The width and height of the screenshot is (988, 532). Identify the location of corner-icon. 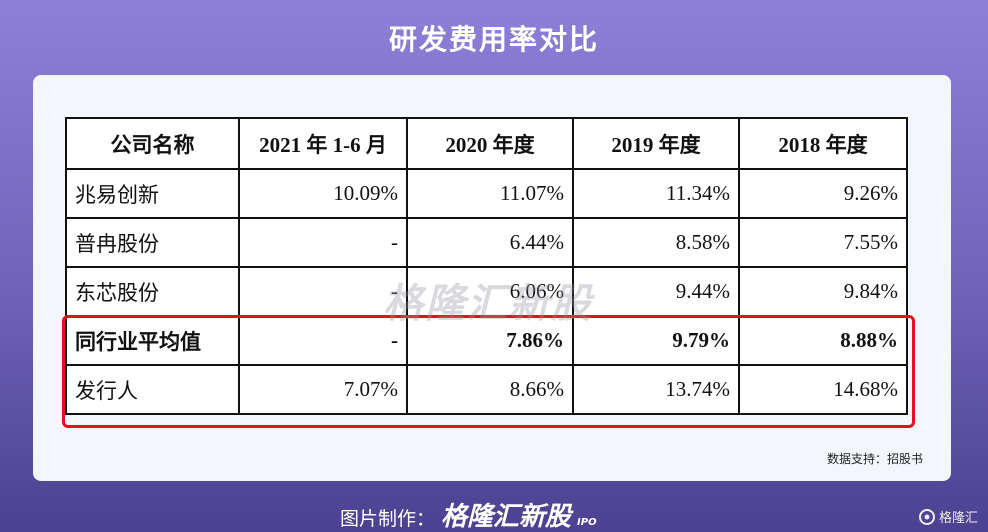
(926, 516).